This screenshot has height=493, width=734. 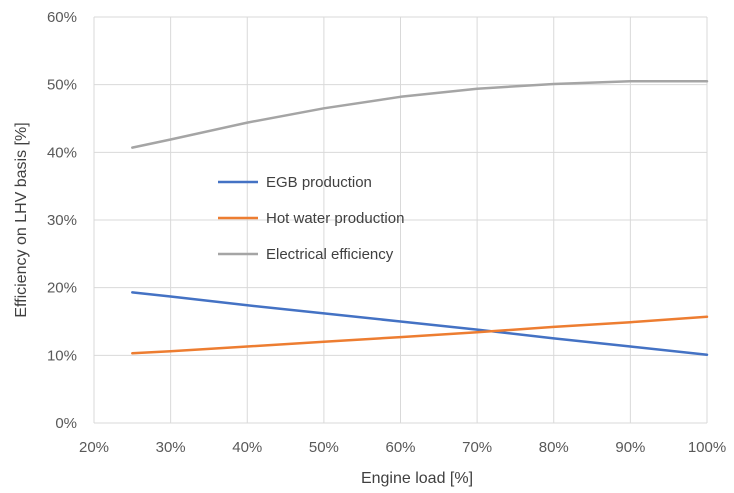 I want to click on x-tick-label: 60%, so click(x=400, y=447).